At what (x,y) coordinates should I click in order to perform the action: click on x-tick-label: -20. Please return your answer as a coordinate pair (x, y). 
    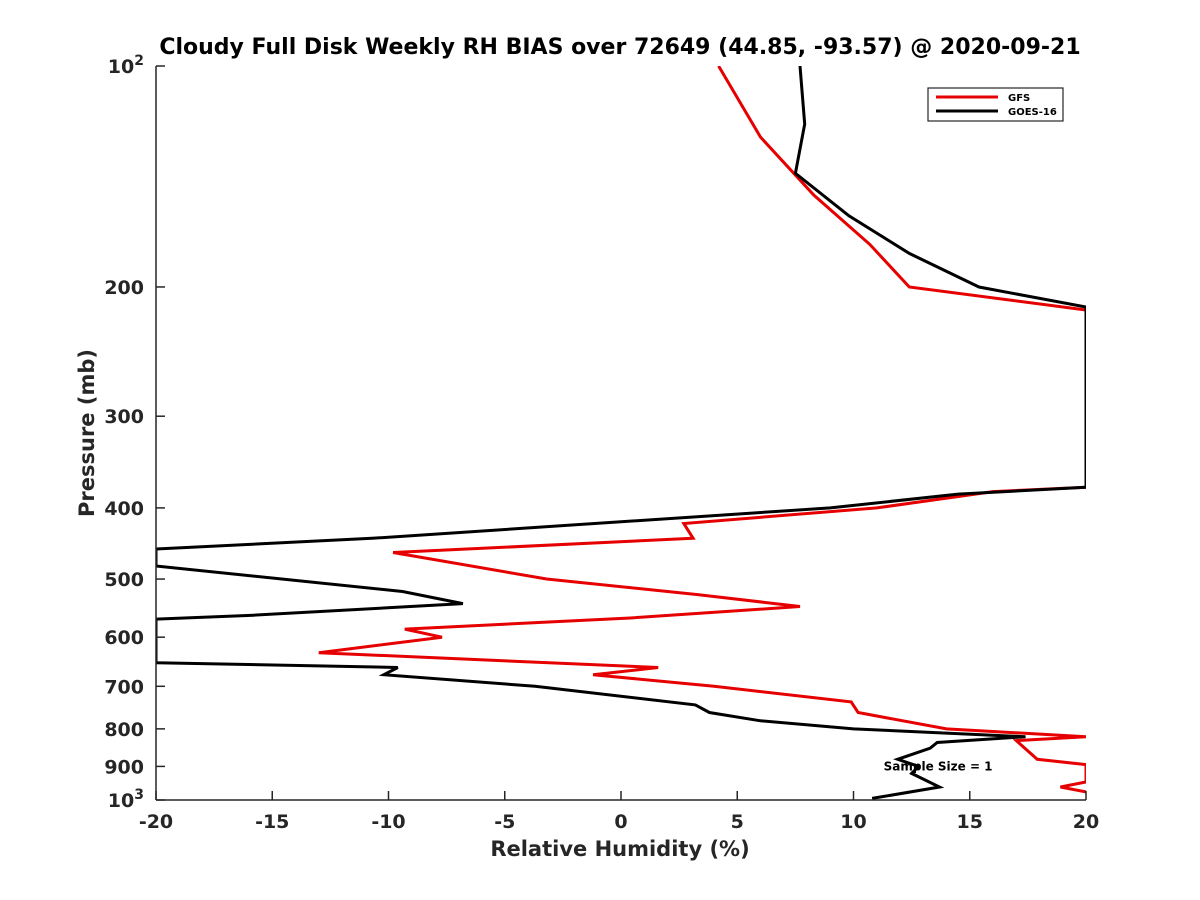
    Looking at the image, I should click on (156, 822).